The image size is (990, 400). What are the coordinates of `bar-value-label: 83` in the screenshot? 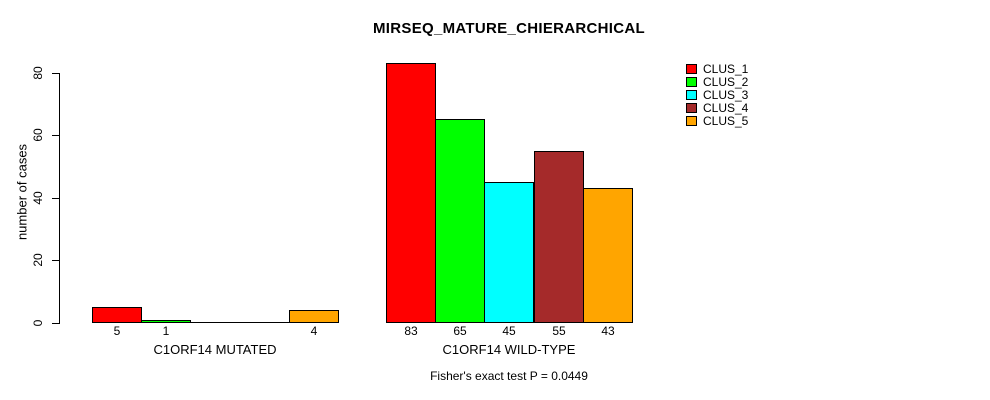 It's located at (411, 331).